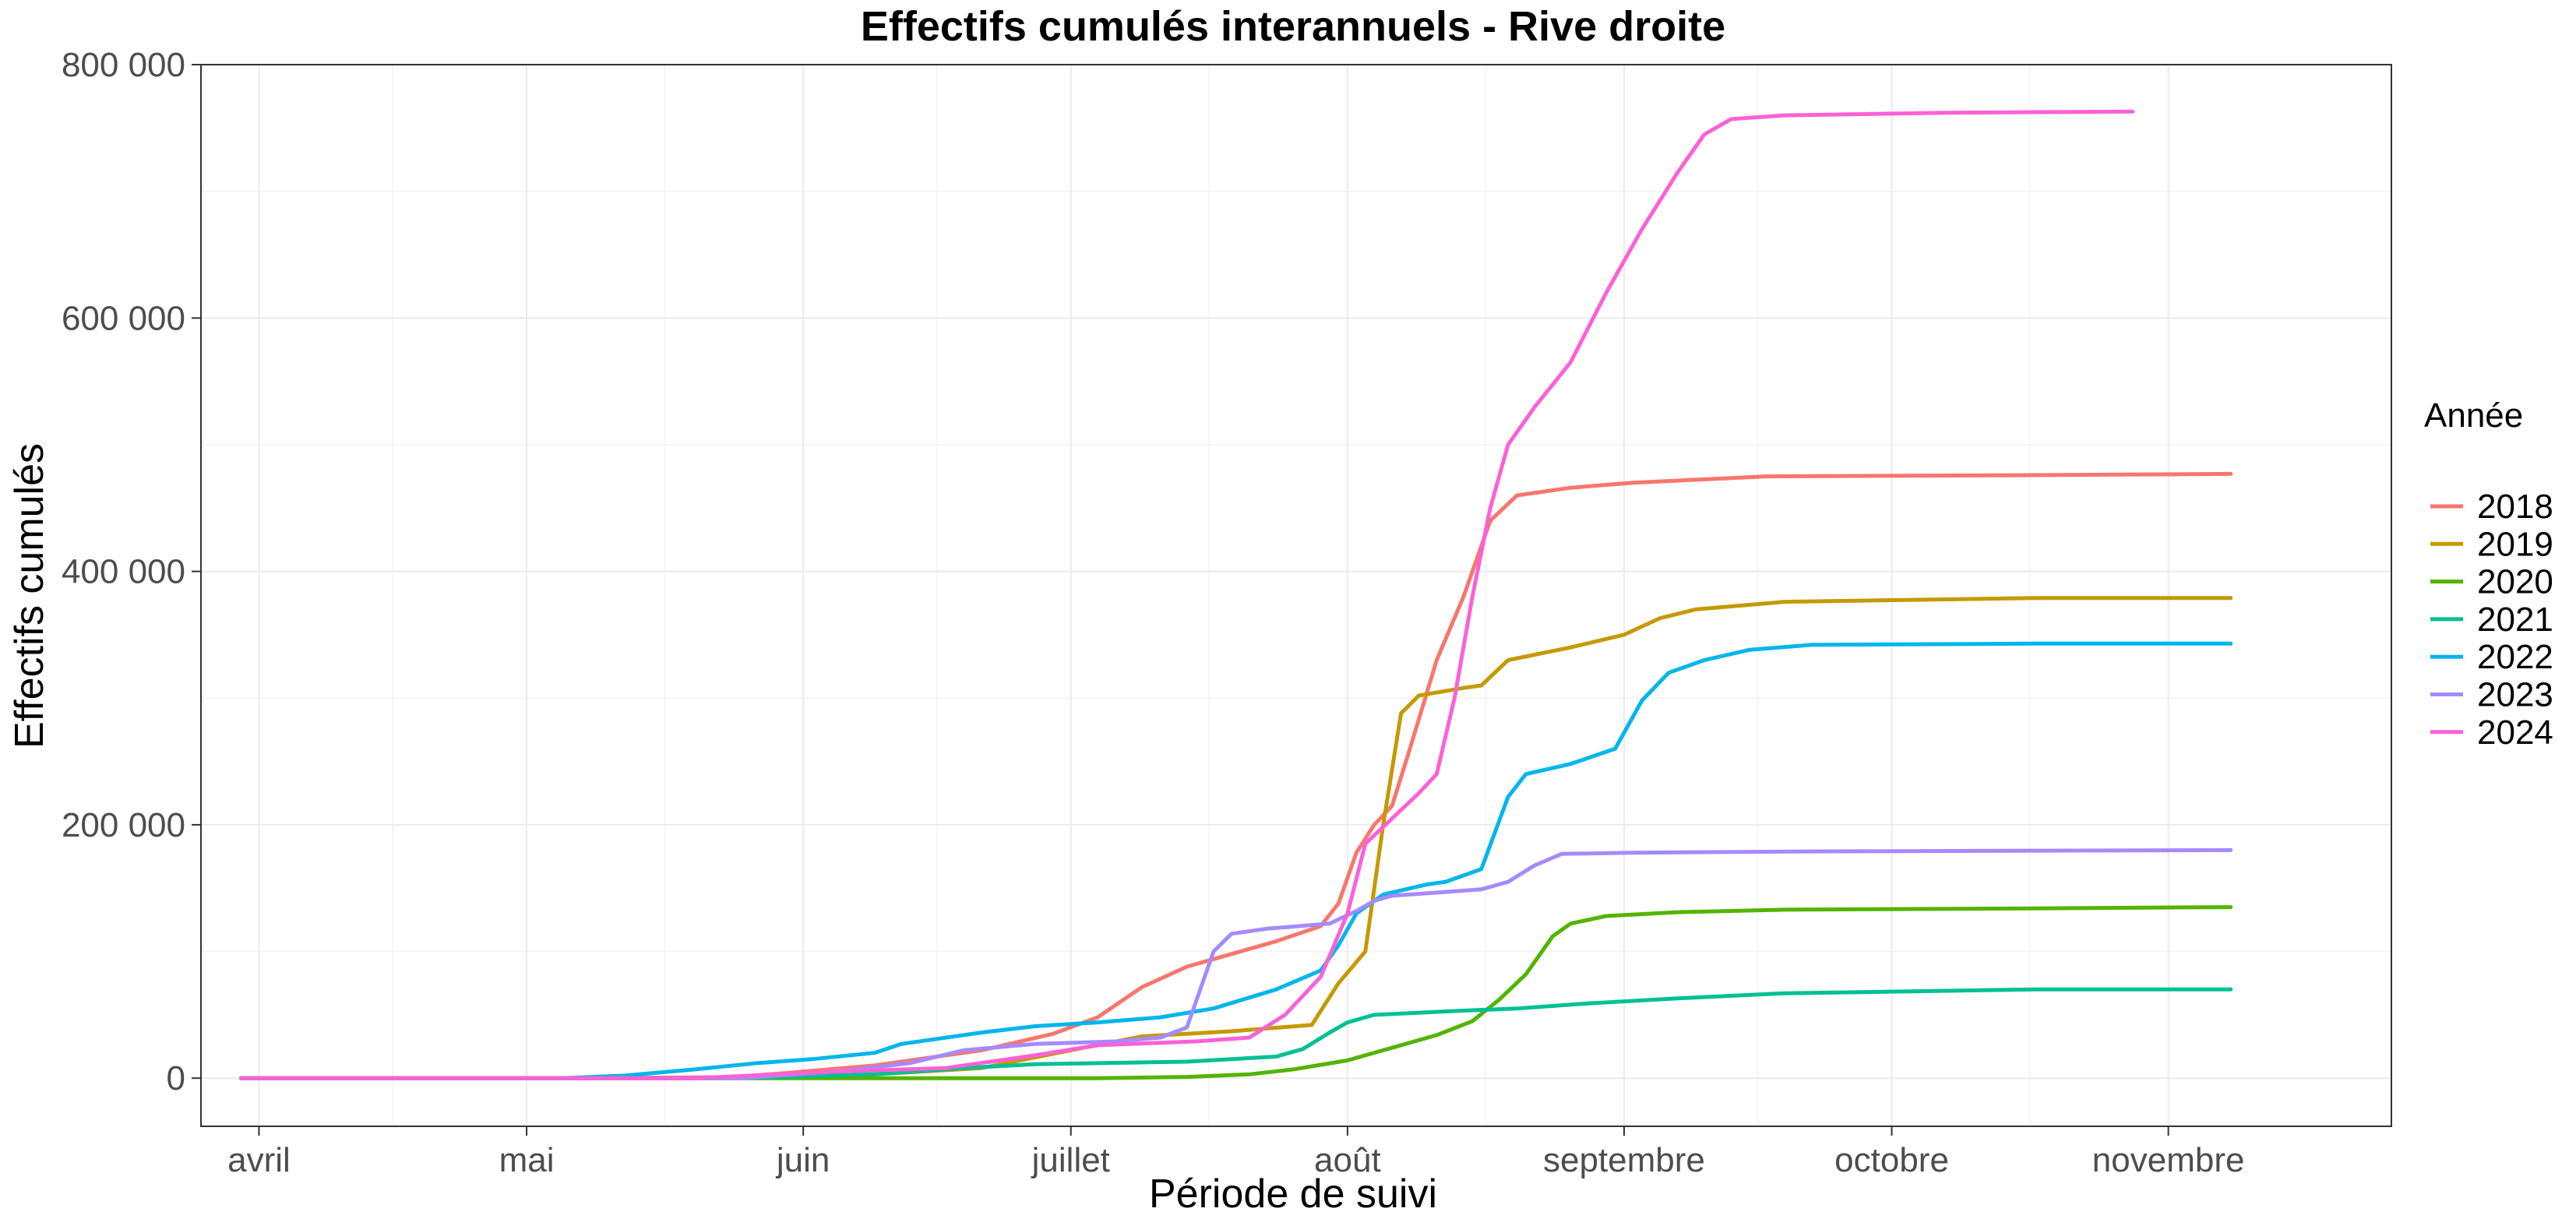 This screenshot has width=2576, height=1226. I want to click on y-tick-label: 400 000, so click(123, 572).